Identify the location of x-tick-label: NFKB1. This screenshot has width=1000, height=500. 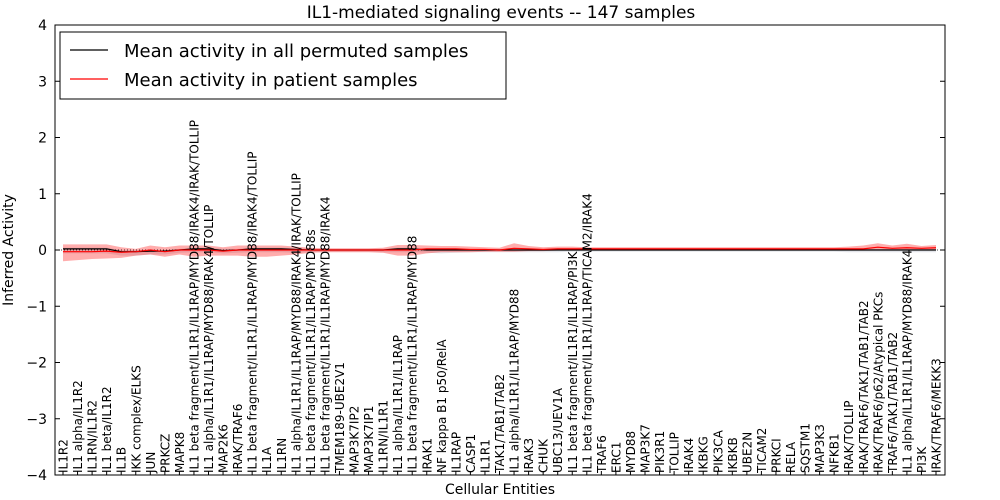
(835, 453).